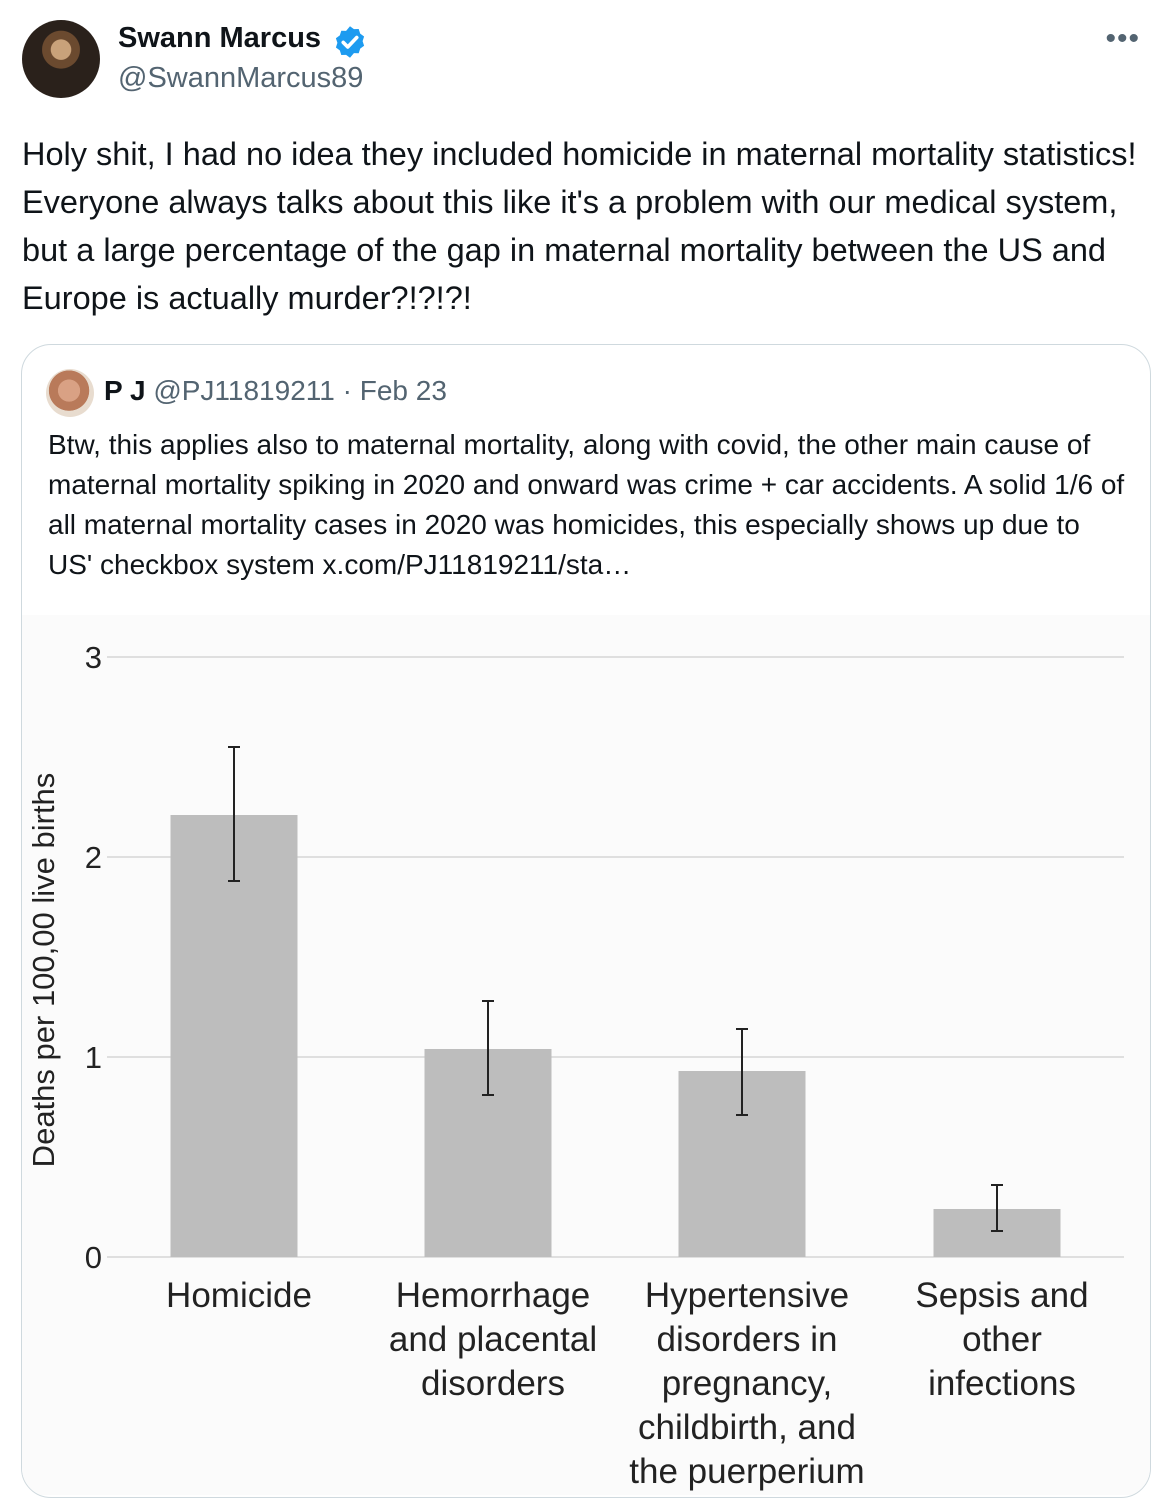 The height and width of the screenshot is (1512, 1166). I want to click on quoted-tweet-header: P J @PJ11819211 · Feb 23, so click(275, 391).